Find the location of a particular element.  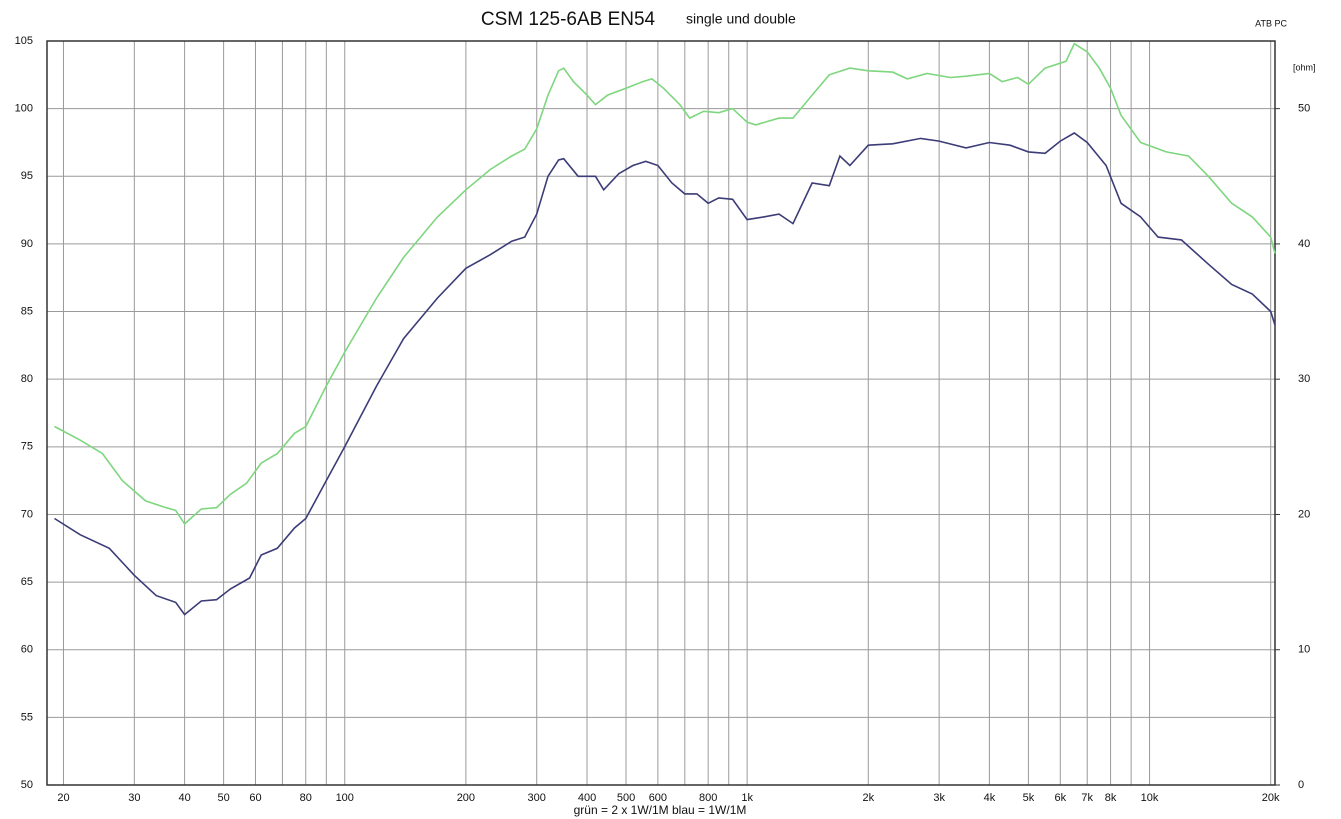

x-tick-label: 5k is located at coordinates (1029, 798).